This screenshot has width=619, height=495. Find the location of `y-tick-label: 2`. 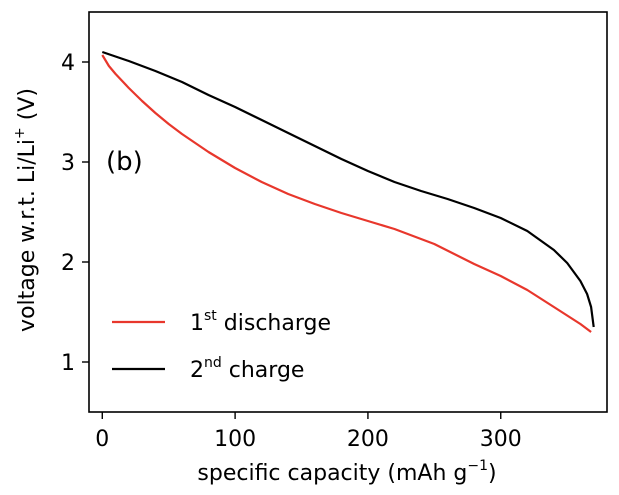

y-tick-label: 2 is located at coordinates (68, 263).